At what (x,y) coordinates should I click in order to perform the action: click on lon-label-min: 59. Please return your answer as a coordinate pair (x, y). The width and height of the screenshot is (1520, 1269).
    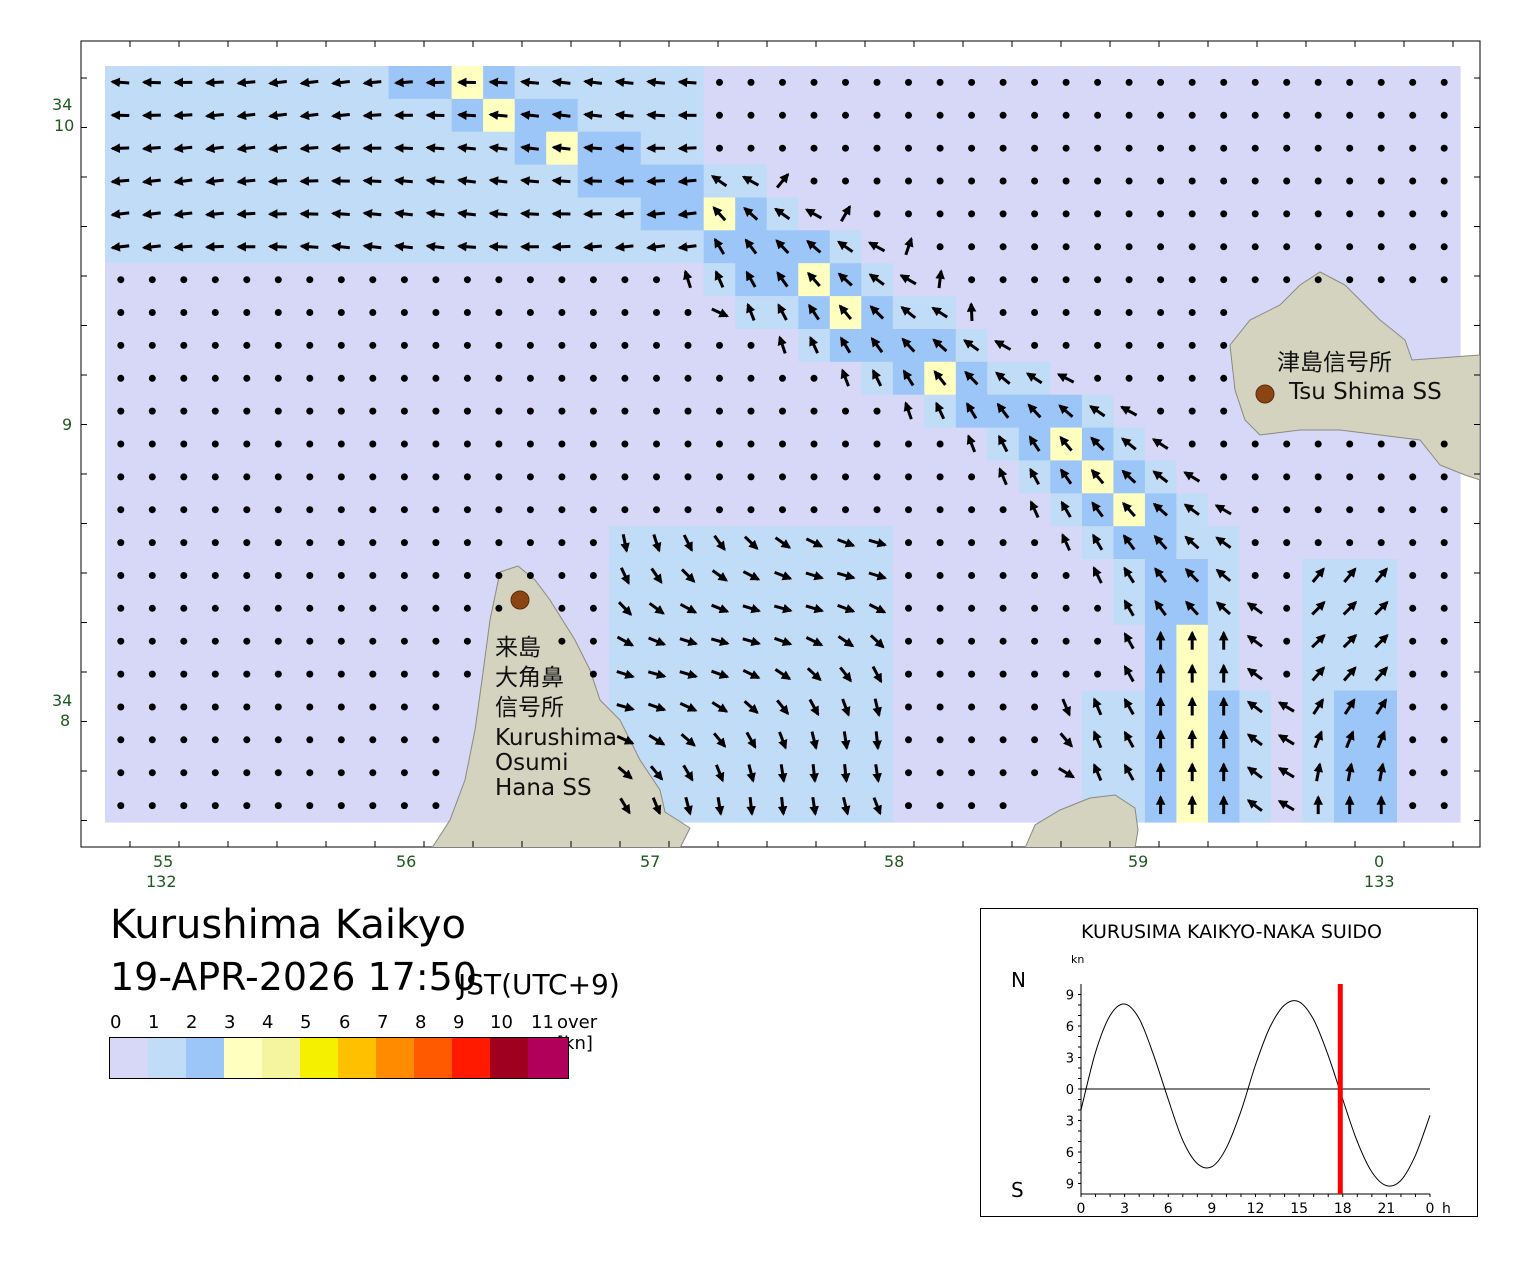
    Looking at the image, I should click on (1138, 861).